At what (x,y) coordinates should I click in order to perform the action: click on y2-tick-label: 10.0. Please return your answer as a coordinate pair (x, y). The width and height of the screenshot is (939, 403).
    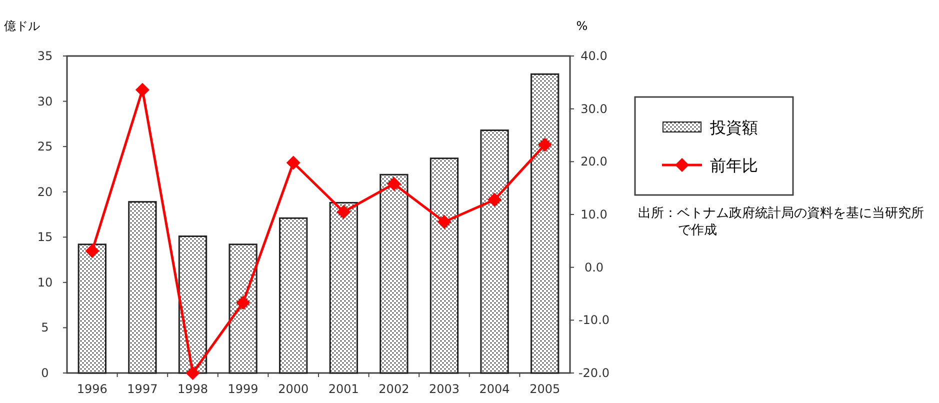
    Looking at the image, I should click on (594, 215).